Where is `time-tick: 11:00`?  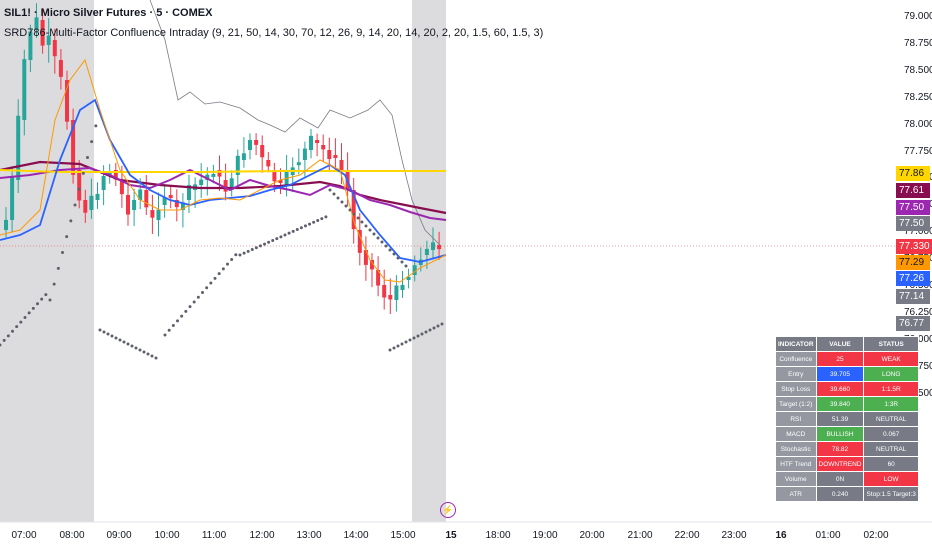
time-tick: 11:00 is located at coordinates (214, 535).